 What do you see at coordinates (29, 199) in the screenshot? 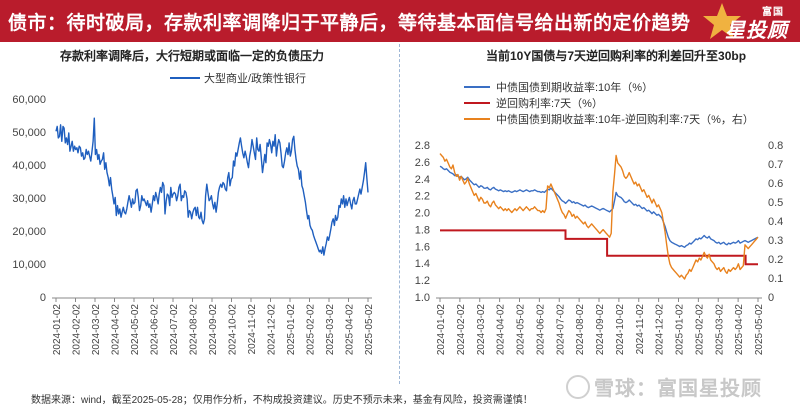
I see `y-tick-label: 30,000` at bounding box center [29, 199].